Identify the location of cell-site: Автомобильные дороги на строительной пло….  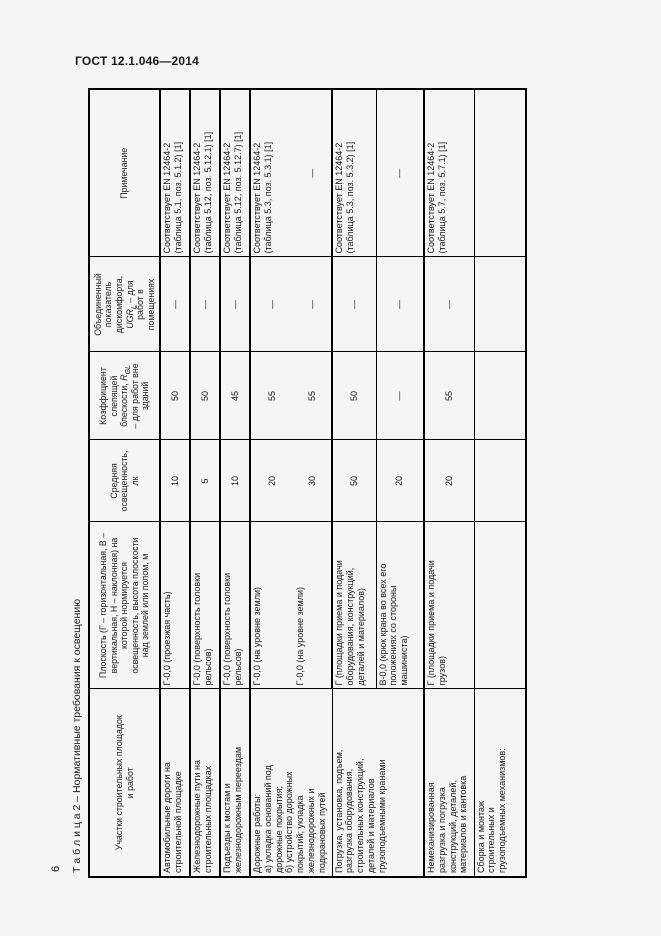
(175, 783).